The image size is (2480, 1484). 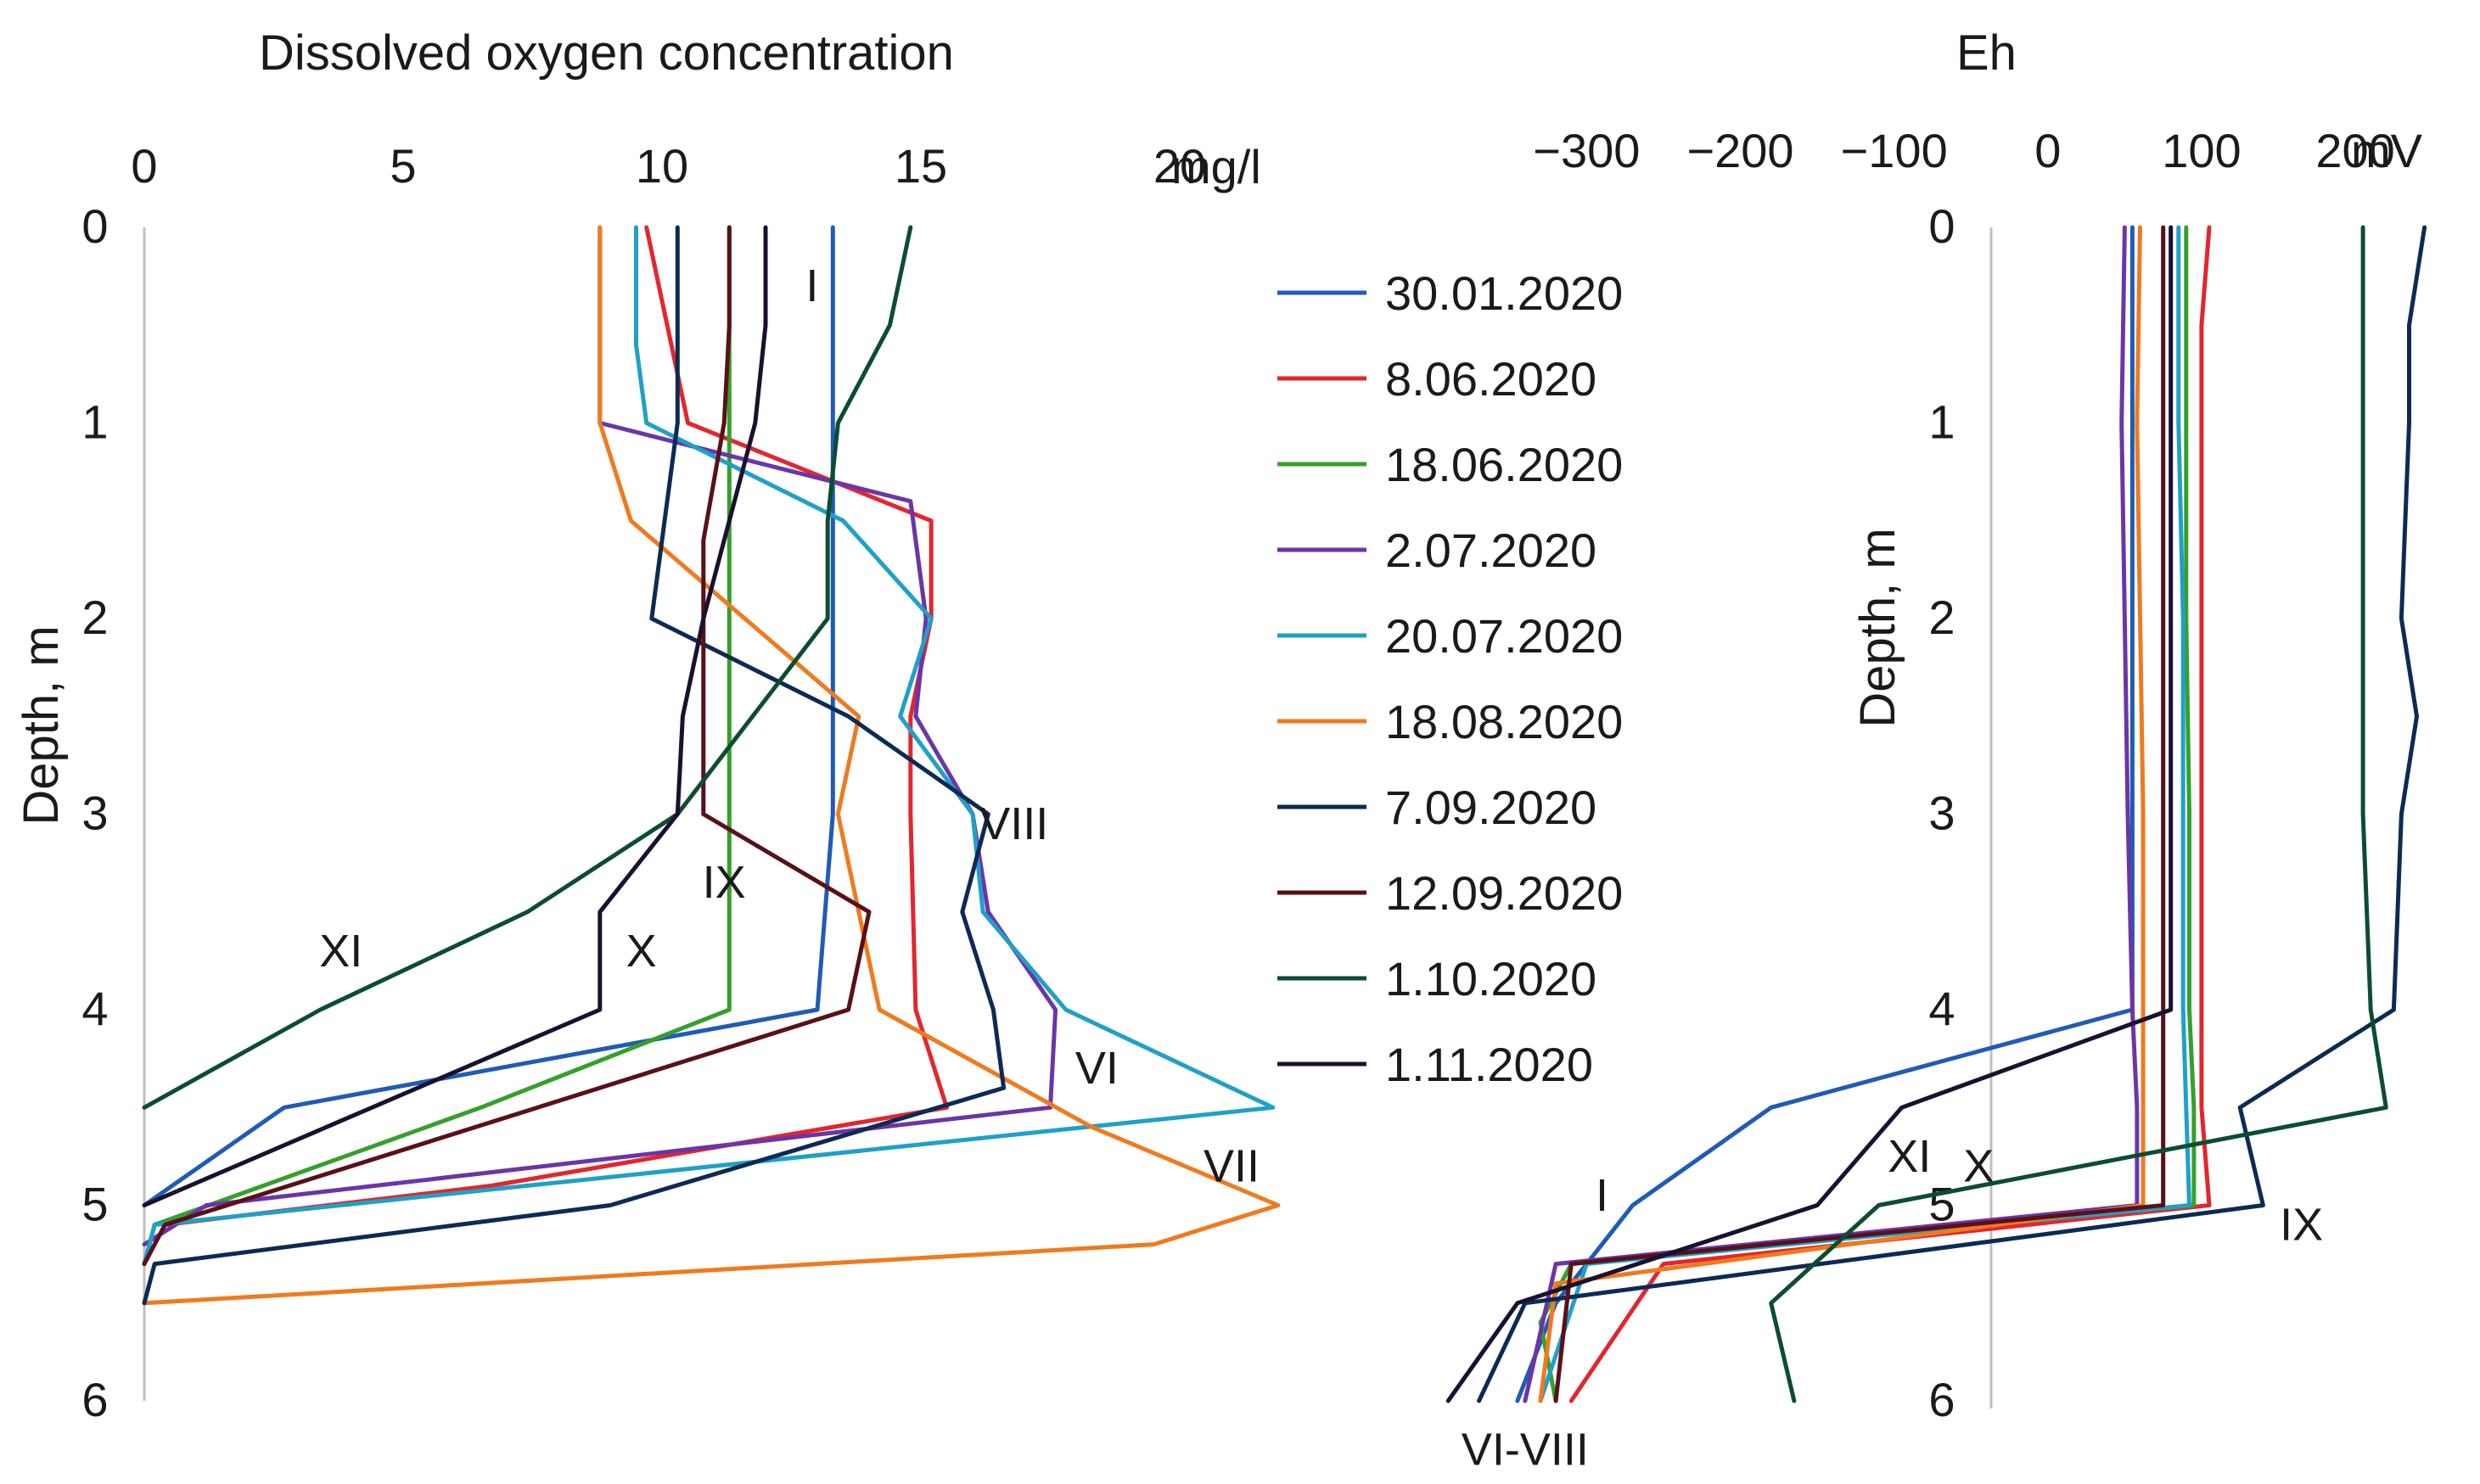 I want to click on legend-label-5: 18.08.2020, so click(x=1504, y=722).